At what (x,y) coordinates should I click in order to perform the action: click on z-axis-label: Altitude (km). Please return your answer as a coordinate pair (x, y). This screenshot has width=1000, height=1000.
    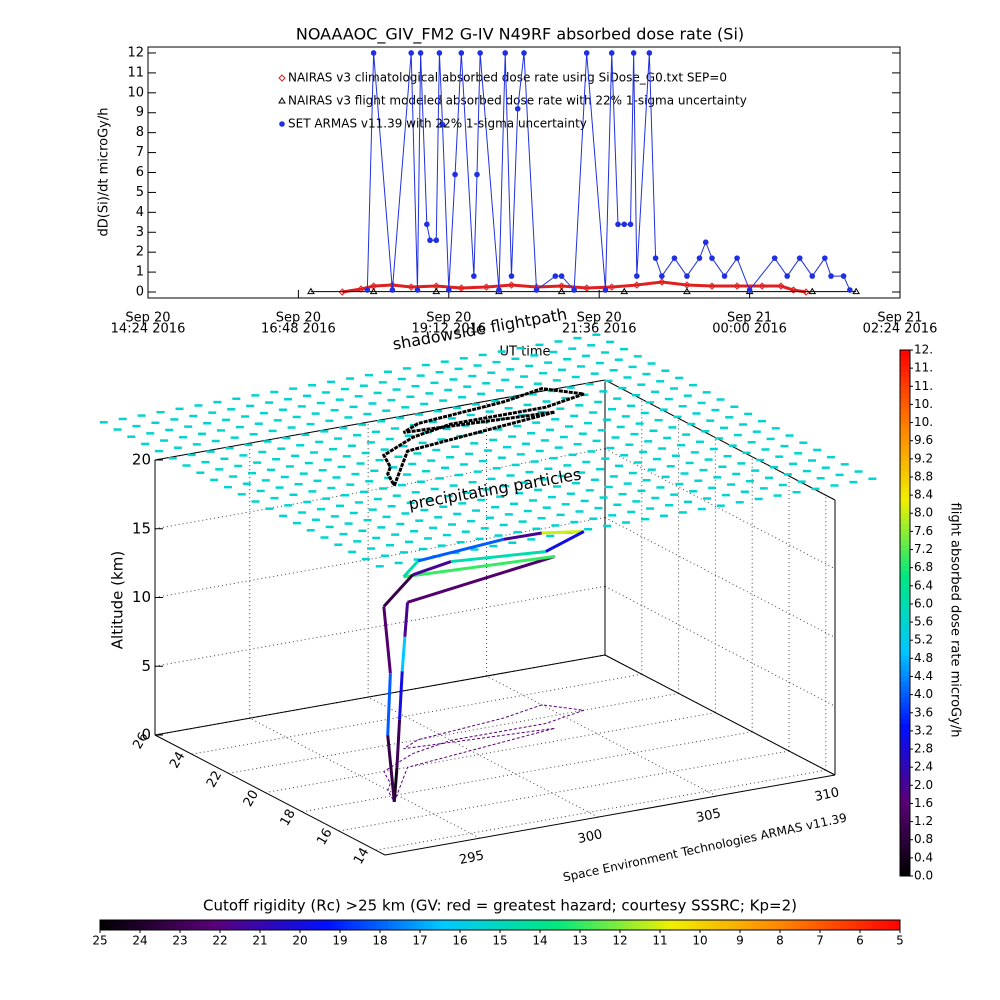
    Looking at the image, I should click on (118, 600).